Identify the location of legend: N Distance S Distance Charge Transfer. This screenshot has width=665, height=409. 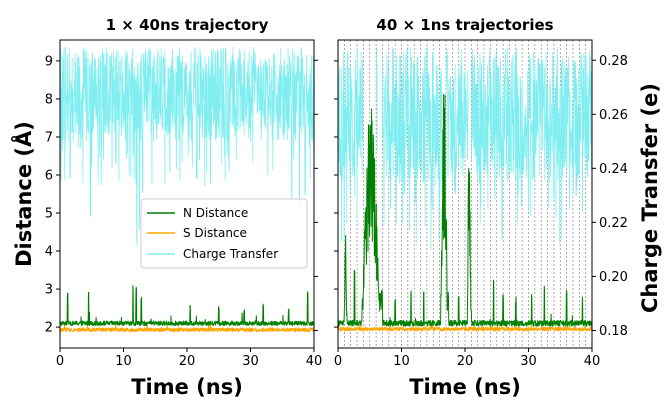
(224, 233).